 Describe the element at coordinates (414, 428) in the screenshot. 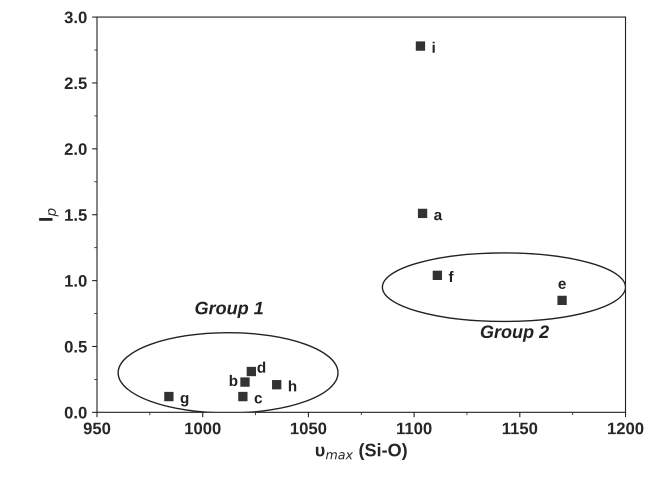

I see `x-tick-label: 1100` at that location.